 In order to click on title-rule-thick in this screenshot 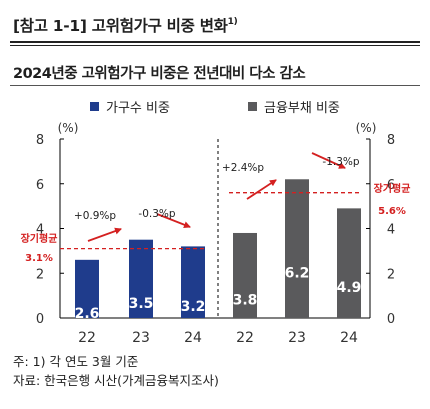, I will do `click(215, 42)`.